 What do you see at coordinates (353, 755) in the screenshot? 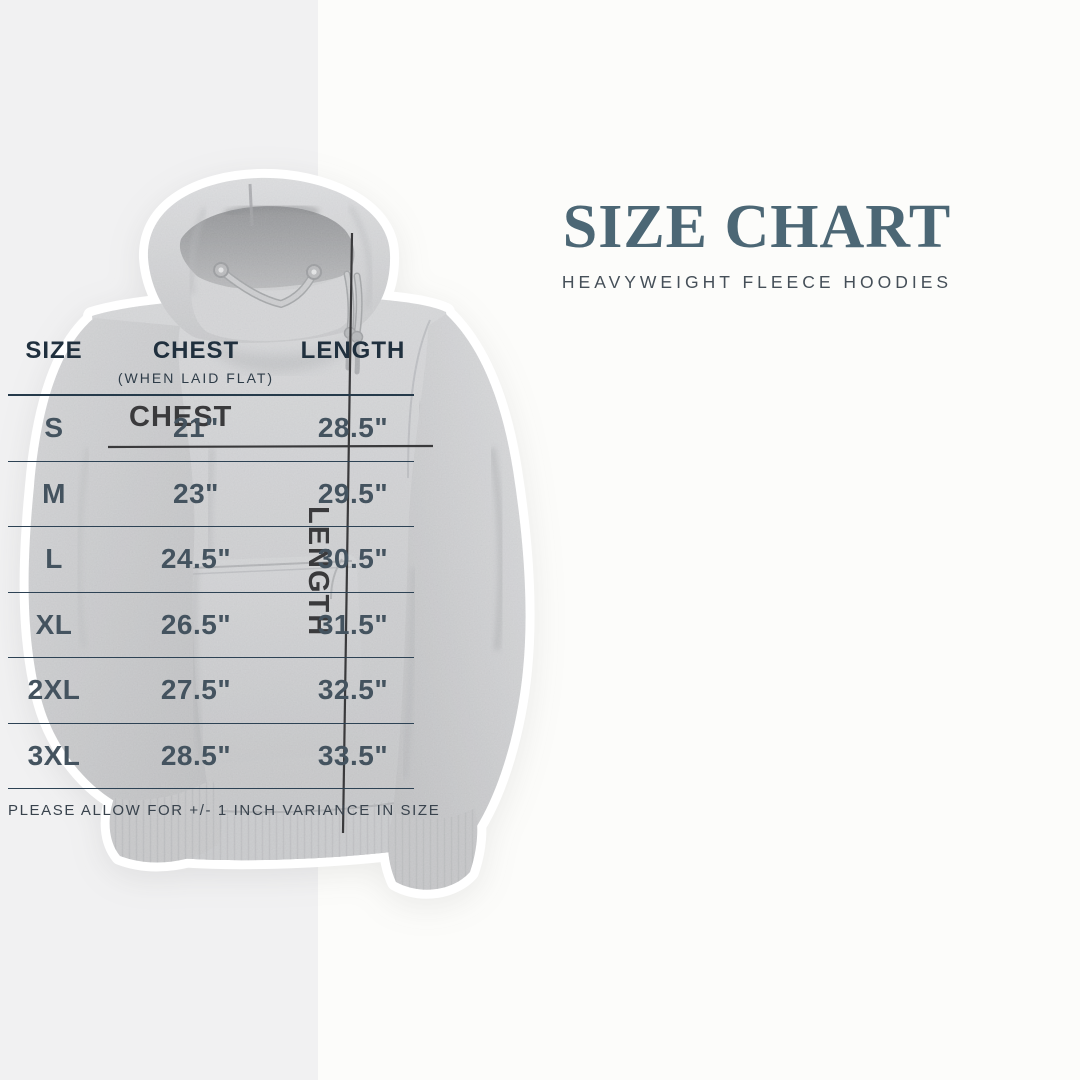
I see `cell-length: 33.5"` at bounding box center [353, 755].